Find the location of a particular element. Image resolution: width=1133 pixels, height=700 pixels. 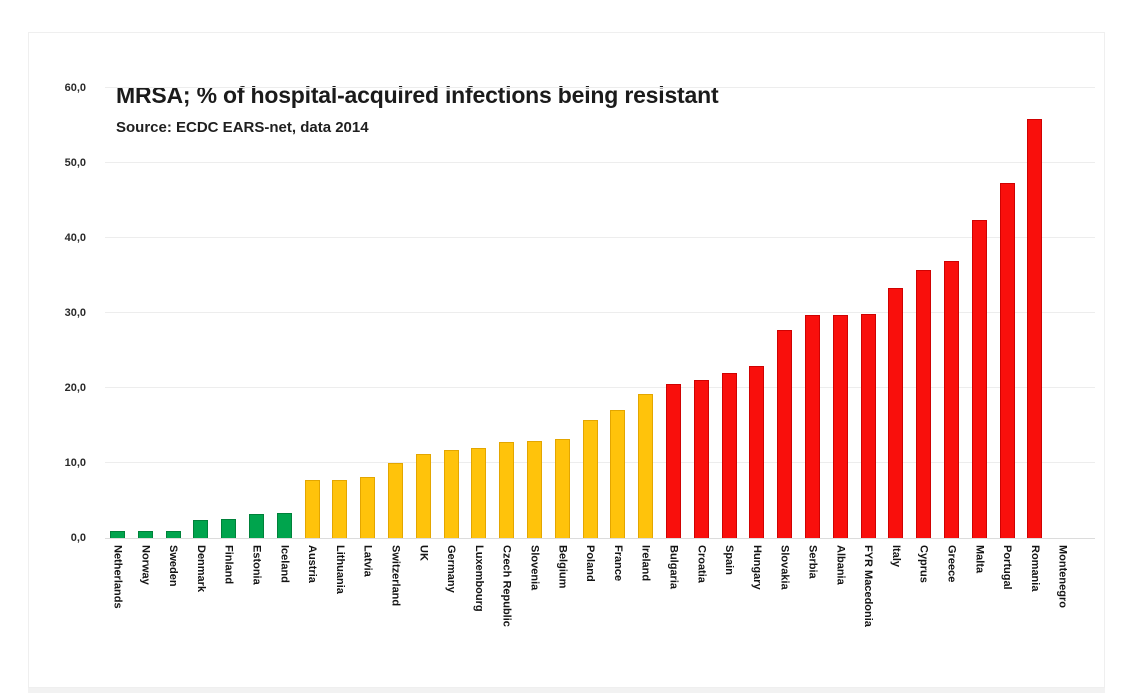

bar-ireland is located at coordinates (646, 466).